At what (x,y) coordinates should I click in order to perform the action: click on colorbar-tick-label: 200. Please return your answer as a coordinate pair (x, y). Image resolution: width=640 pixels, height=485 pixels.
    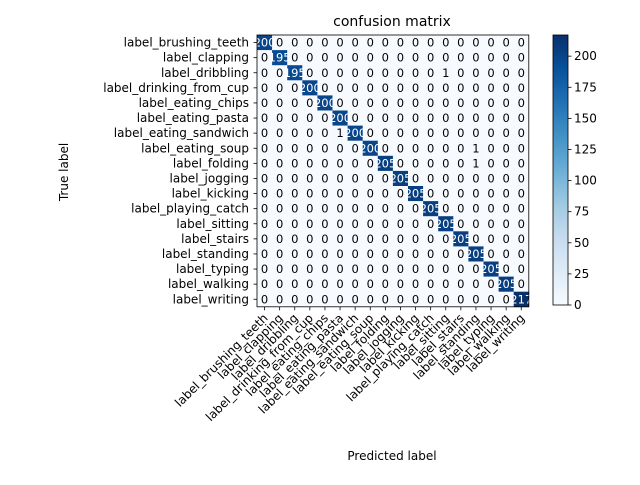
    Looking at the image, I should click on (585, 56).